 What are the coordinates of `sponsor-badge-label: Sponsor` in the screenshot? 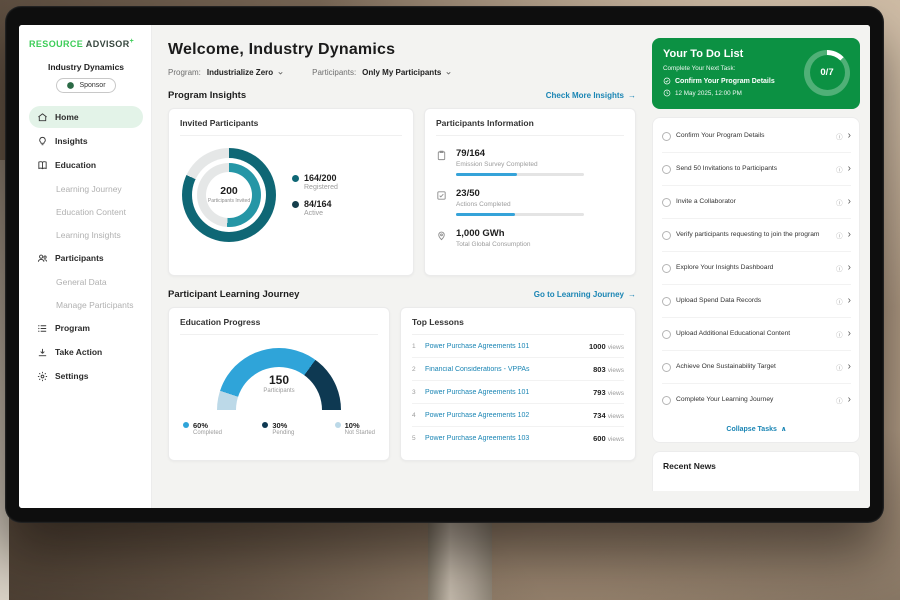 It's located at (92, 85).